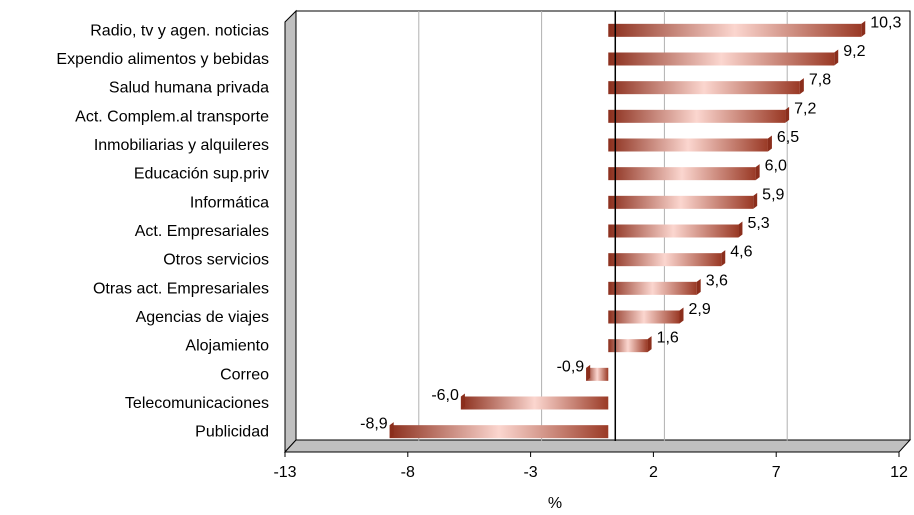  What do you see at coordinates (244, 374) in the screenshot?
I see `category-label: Correo` at bounding box center [244, 374].